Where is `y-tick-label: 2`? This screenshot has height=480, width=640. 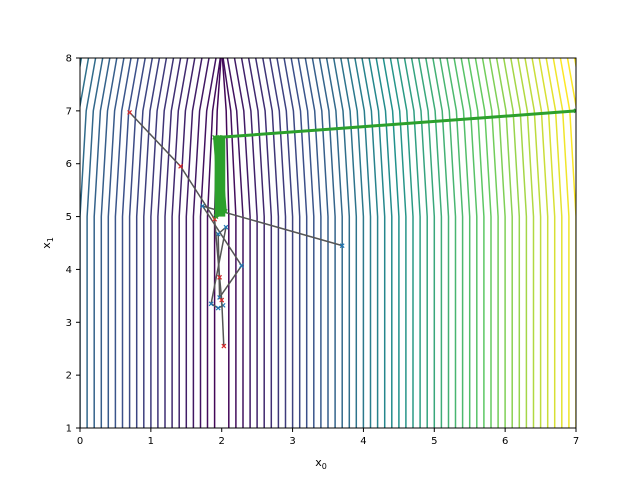
y-tick-label: 2 is located at coordinates (69, 376).